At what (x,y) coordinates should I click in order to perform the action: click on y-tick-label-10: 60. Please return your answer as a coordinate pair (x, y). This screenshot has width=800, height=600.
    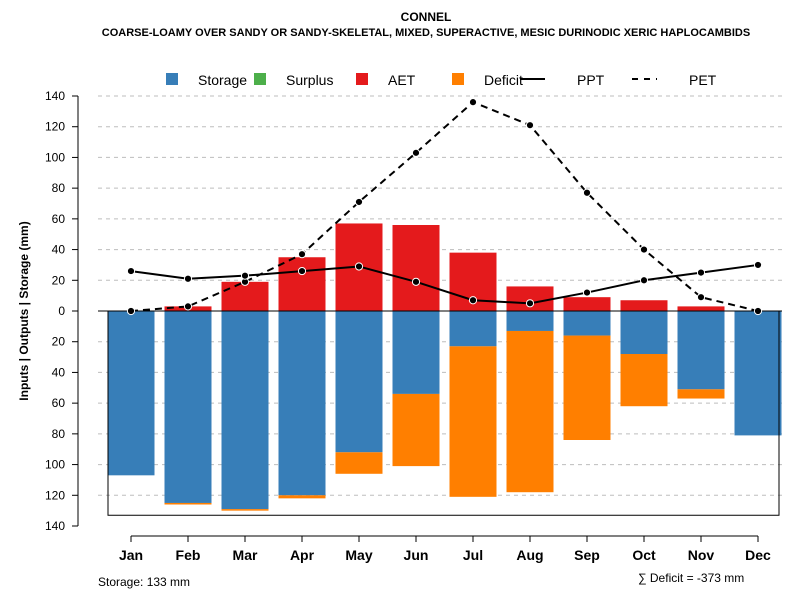
    Looking at the image, I should click on (59, 403).